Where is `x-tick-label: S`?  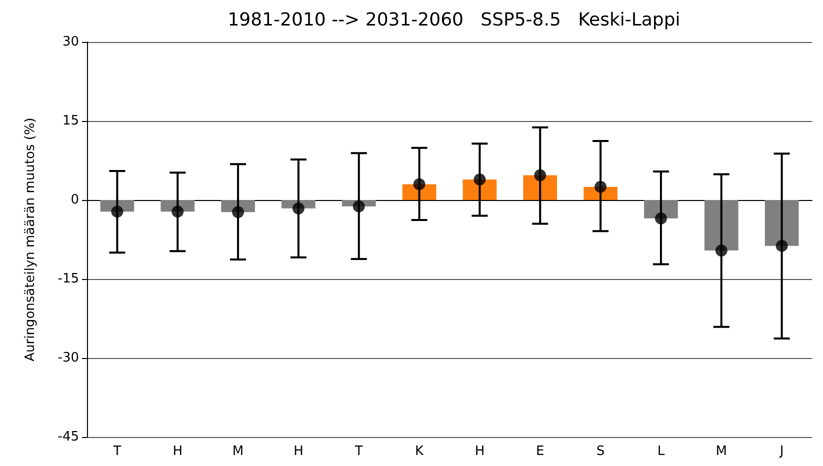
x-tick-label: S is located at coordinates (600, 451).